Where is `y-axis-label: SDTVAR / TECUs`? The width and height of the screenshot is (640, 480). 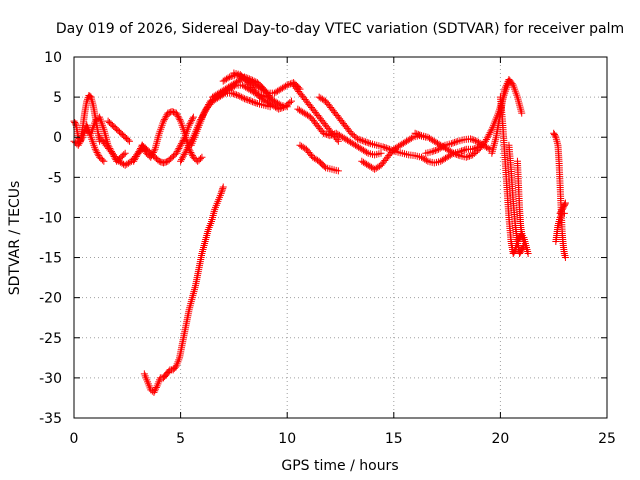
y-axis-label: SDTVAR / TECUs is located at coordinates (15, 238).